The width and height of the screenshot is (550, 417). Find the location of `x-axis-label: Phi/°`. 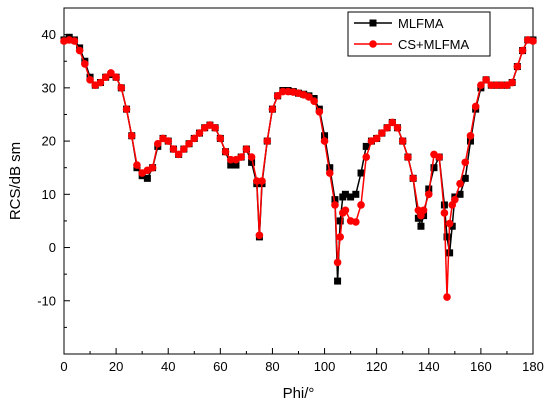

x-axis-label: Phi/° is located at coordinates (299, 393).